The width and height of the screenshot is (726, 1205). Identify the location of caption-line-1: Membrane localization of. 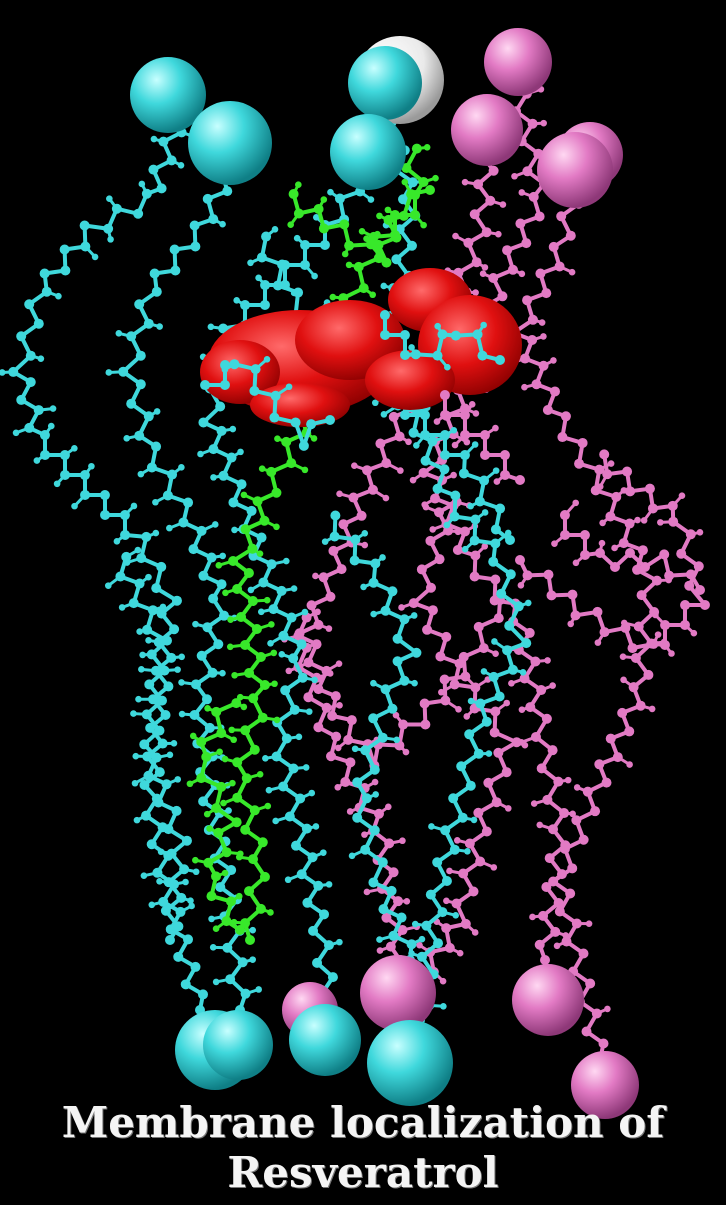
(363, 1122).